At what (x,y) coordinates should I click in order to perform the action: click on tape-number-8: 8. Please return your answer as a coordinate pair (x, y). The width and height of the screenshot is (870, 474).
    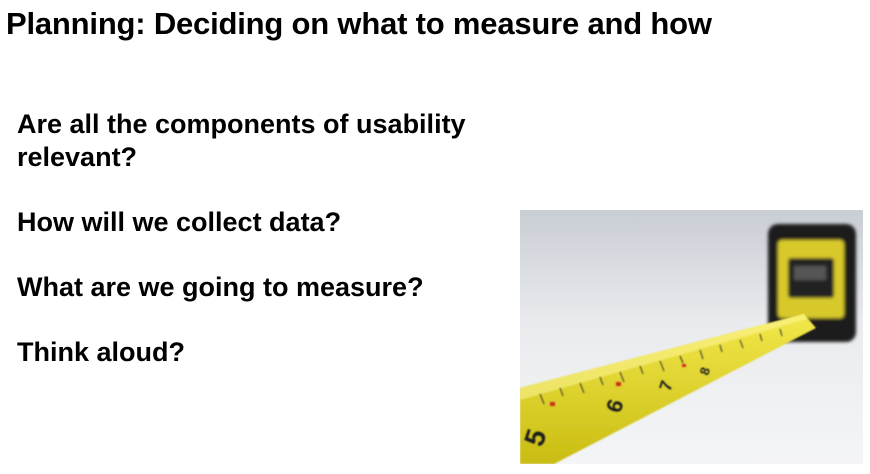
    Looking at the image, I should click on (705, 371).